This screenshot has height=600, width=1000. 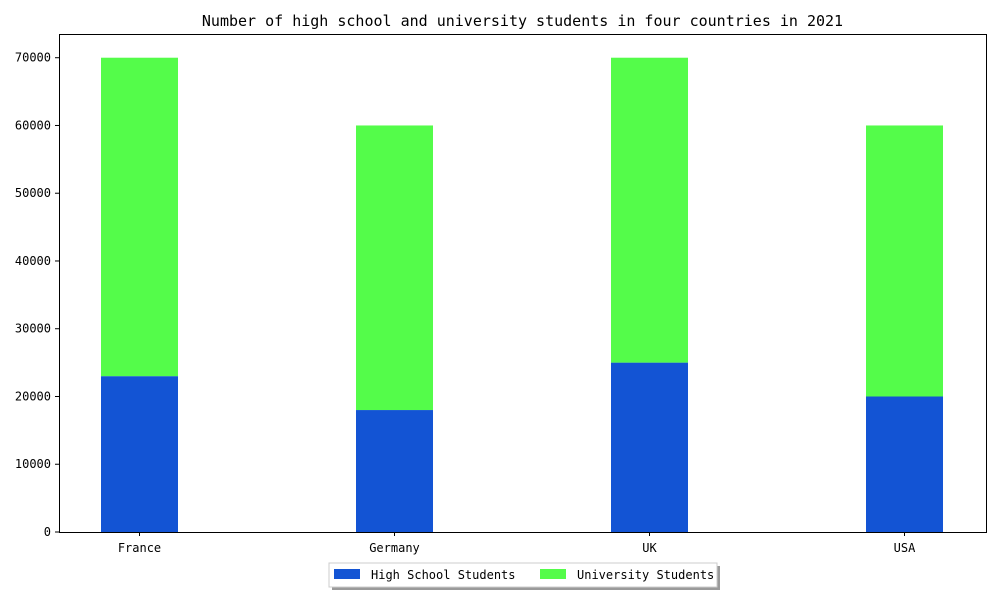 I want to click on bar-usa-university-students, so click(x=904, y=261).